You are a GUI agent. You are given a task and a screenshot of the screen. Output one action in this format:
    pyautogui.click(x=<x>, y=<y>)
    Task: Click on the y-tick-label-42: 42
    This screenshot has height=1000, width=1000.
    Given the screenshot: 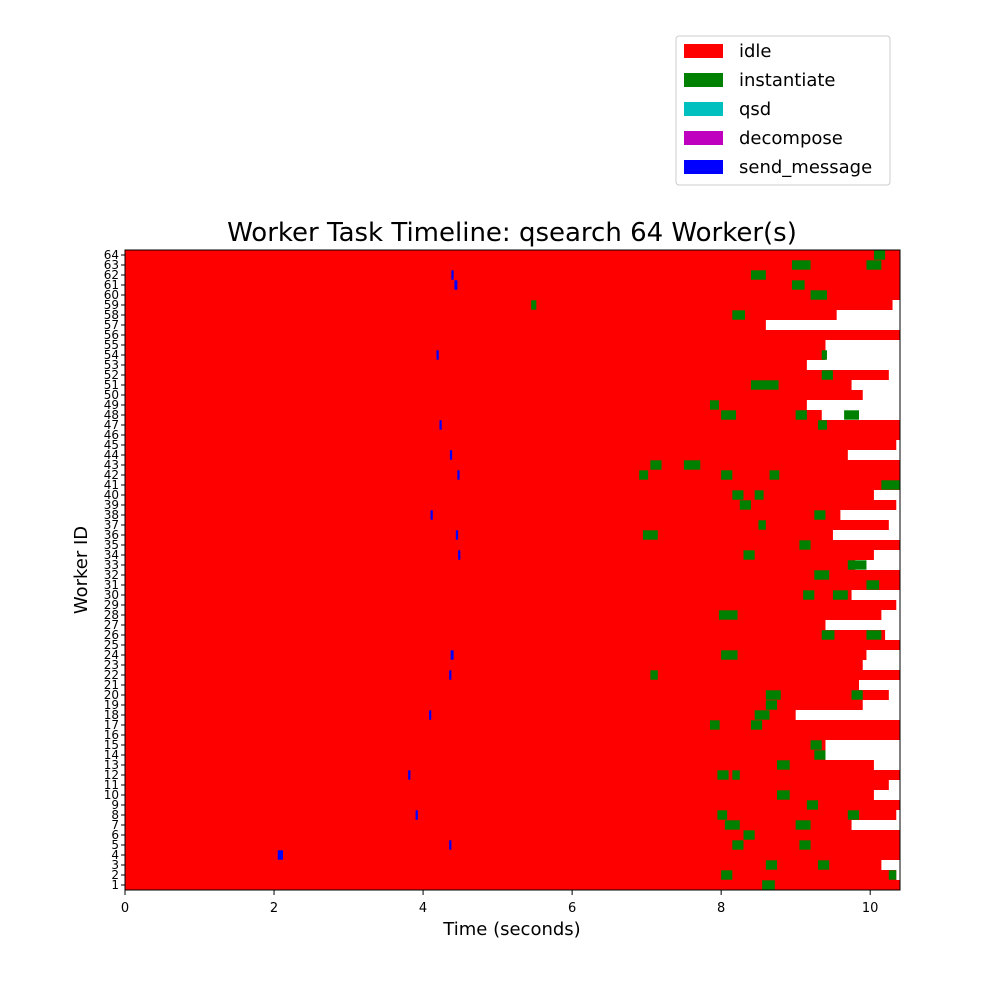 What is the action you would take?
    pyautogui.click(x=111, y=475)
    